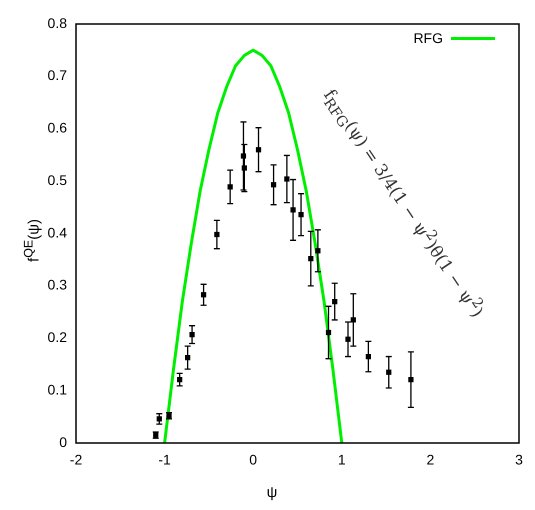  What do you see at coordinates (58, 232) in the screenshot?
I see `y-tick-label: 0.4` at bounding box center [58, 232].